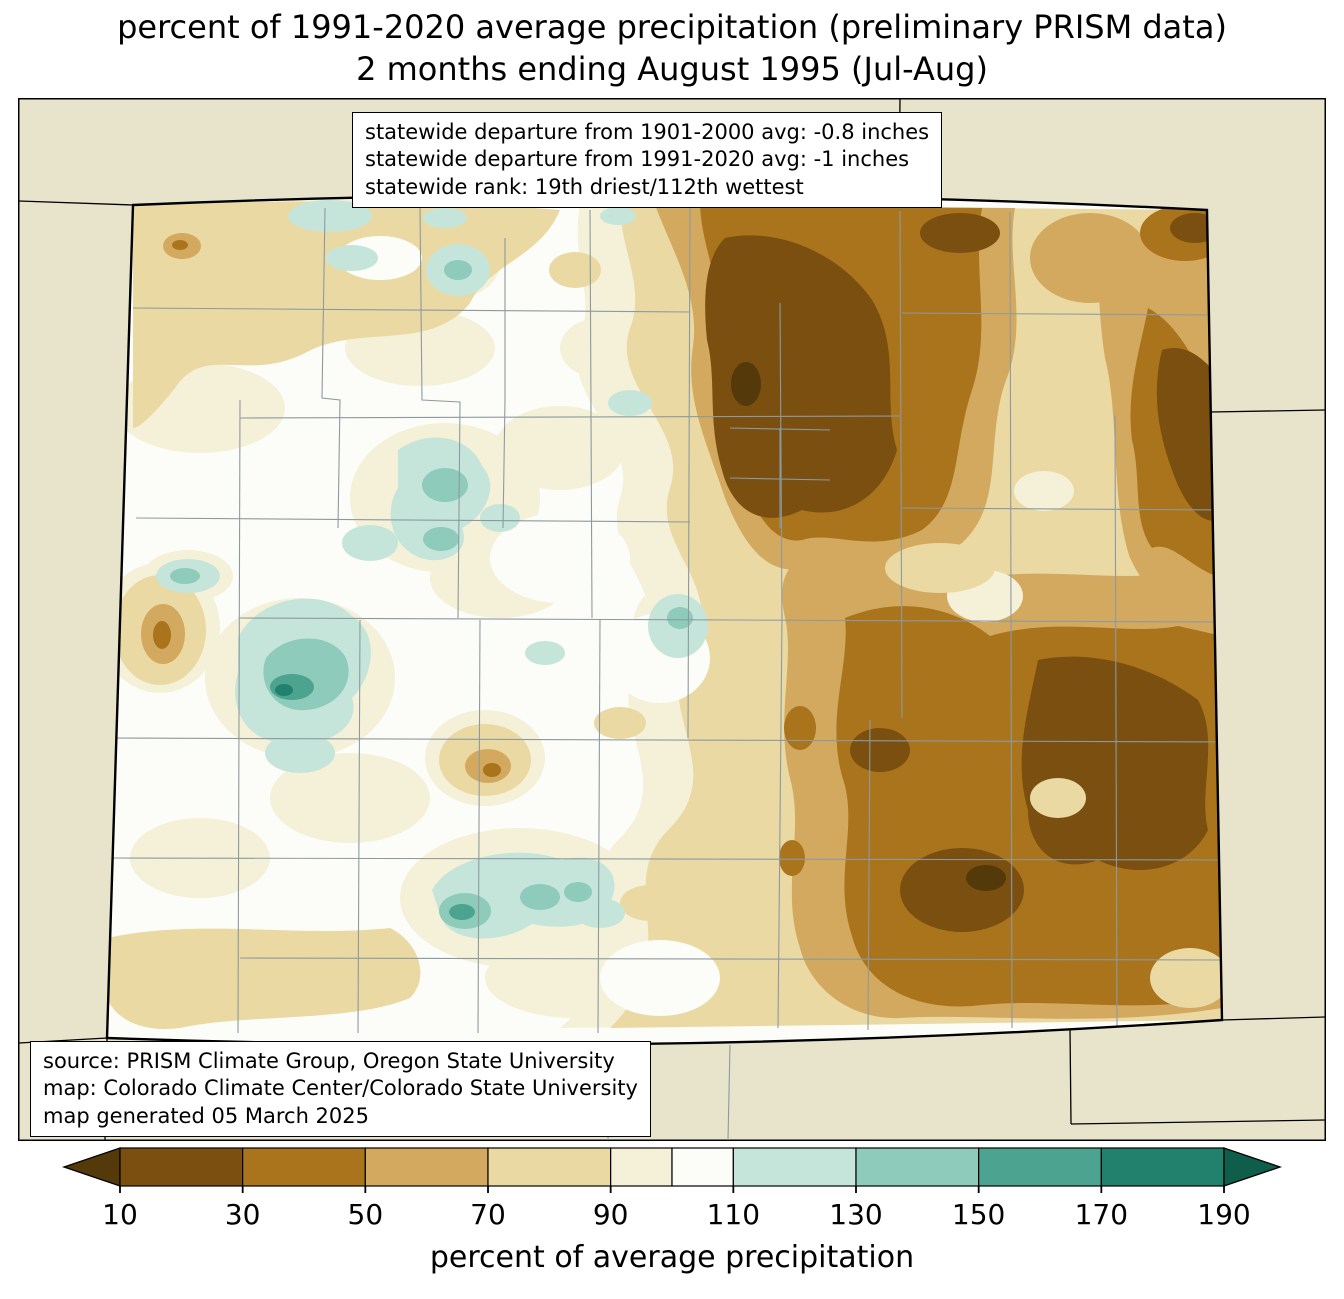 The image size is (1344, 1299). I want to click on colorbar-scale, so click(672, 1170).